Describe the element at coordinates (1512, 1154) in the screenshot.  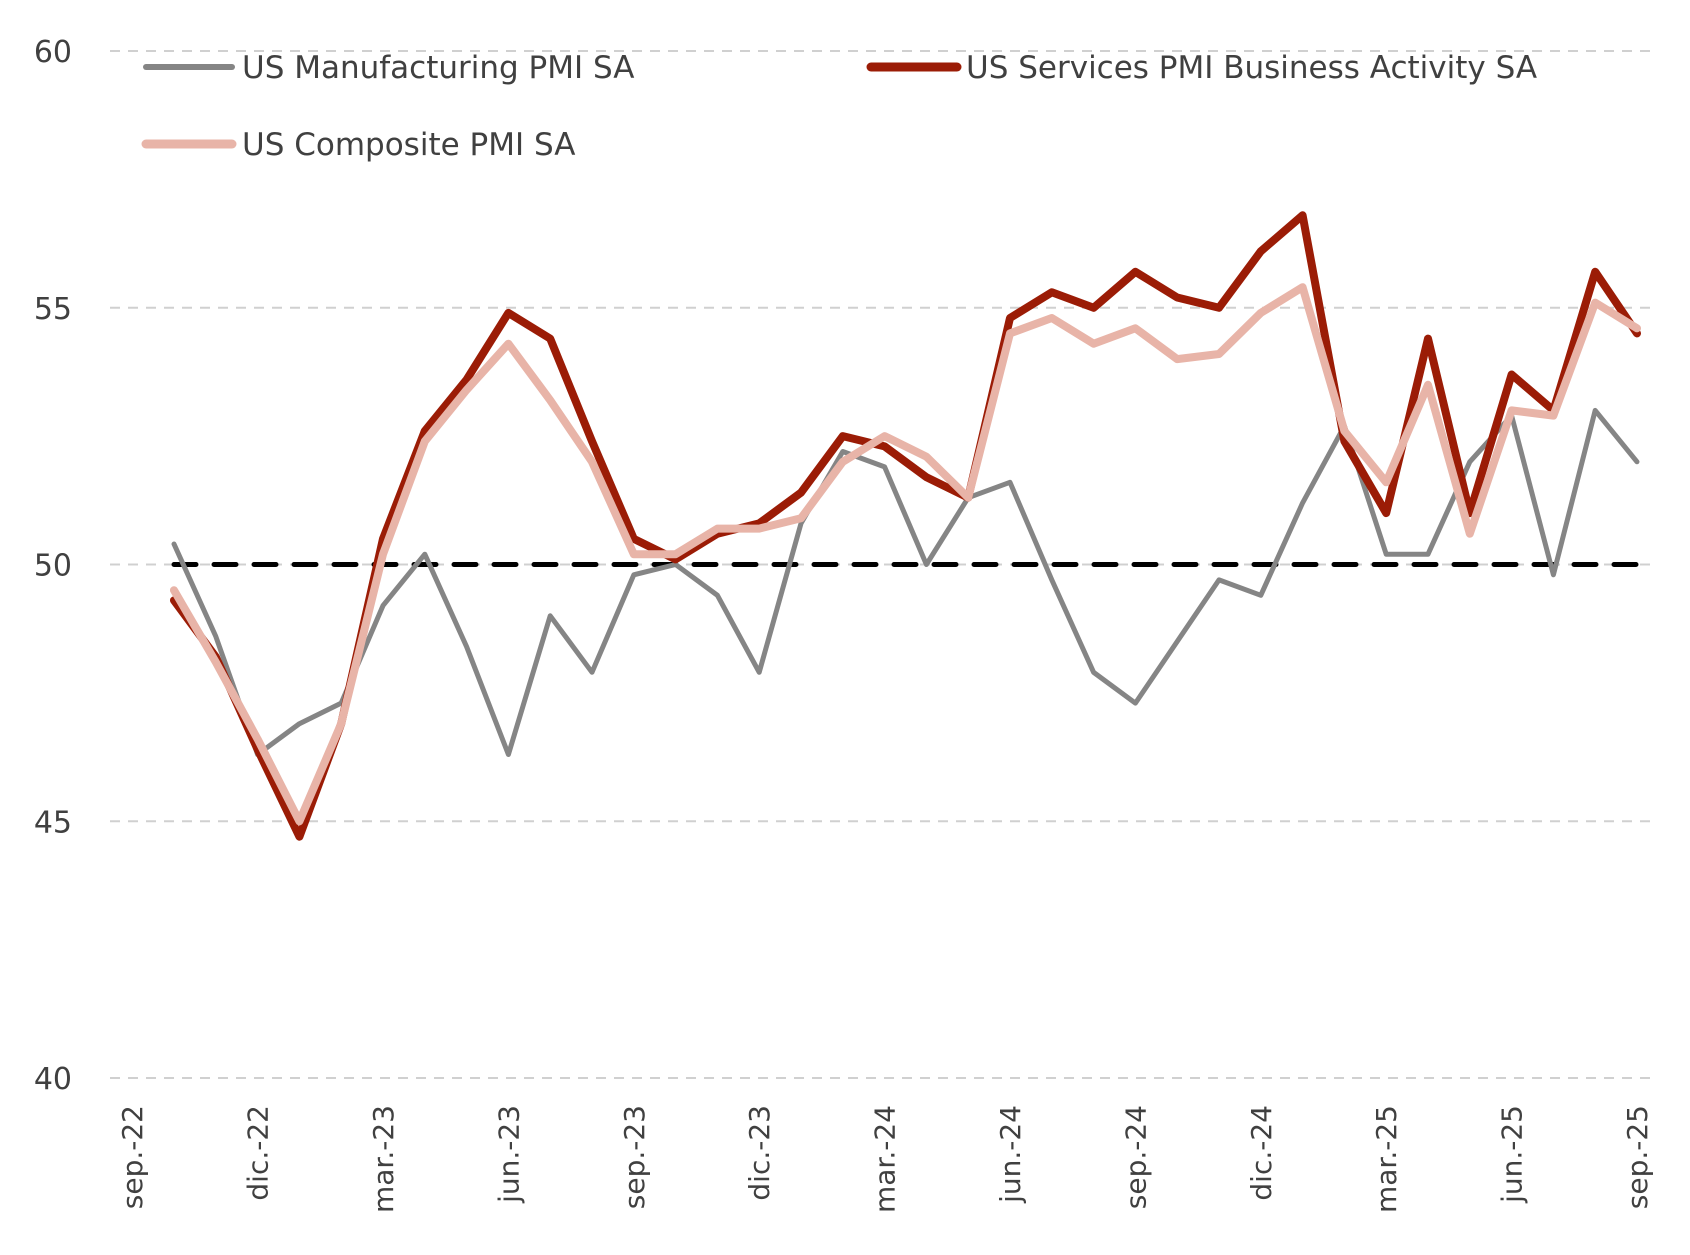
I see `x-tick-label: jun.-25` at that location.